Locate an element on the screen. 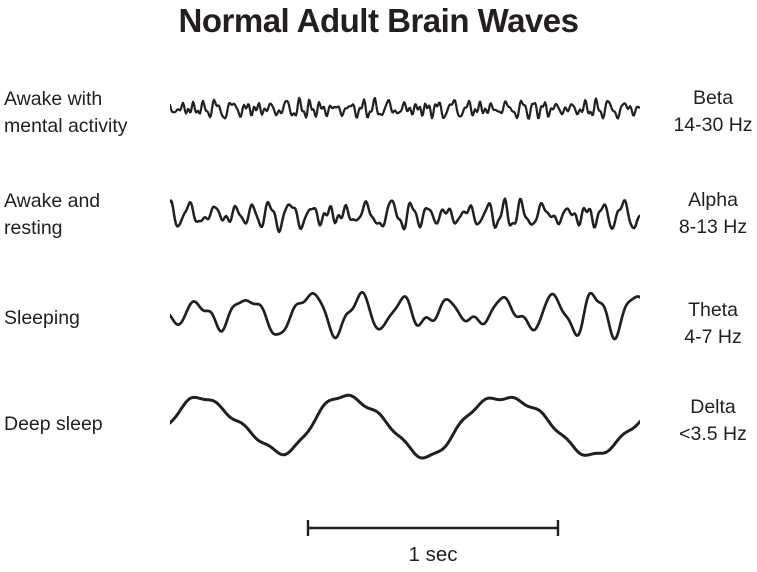 This screenshot has height=572, width=757. beta-wave-trace is located at coordinates (405, 108).